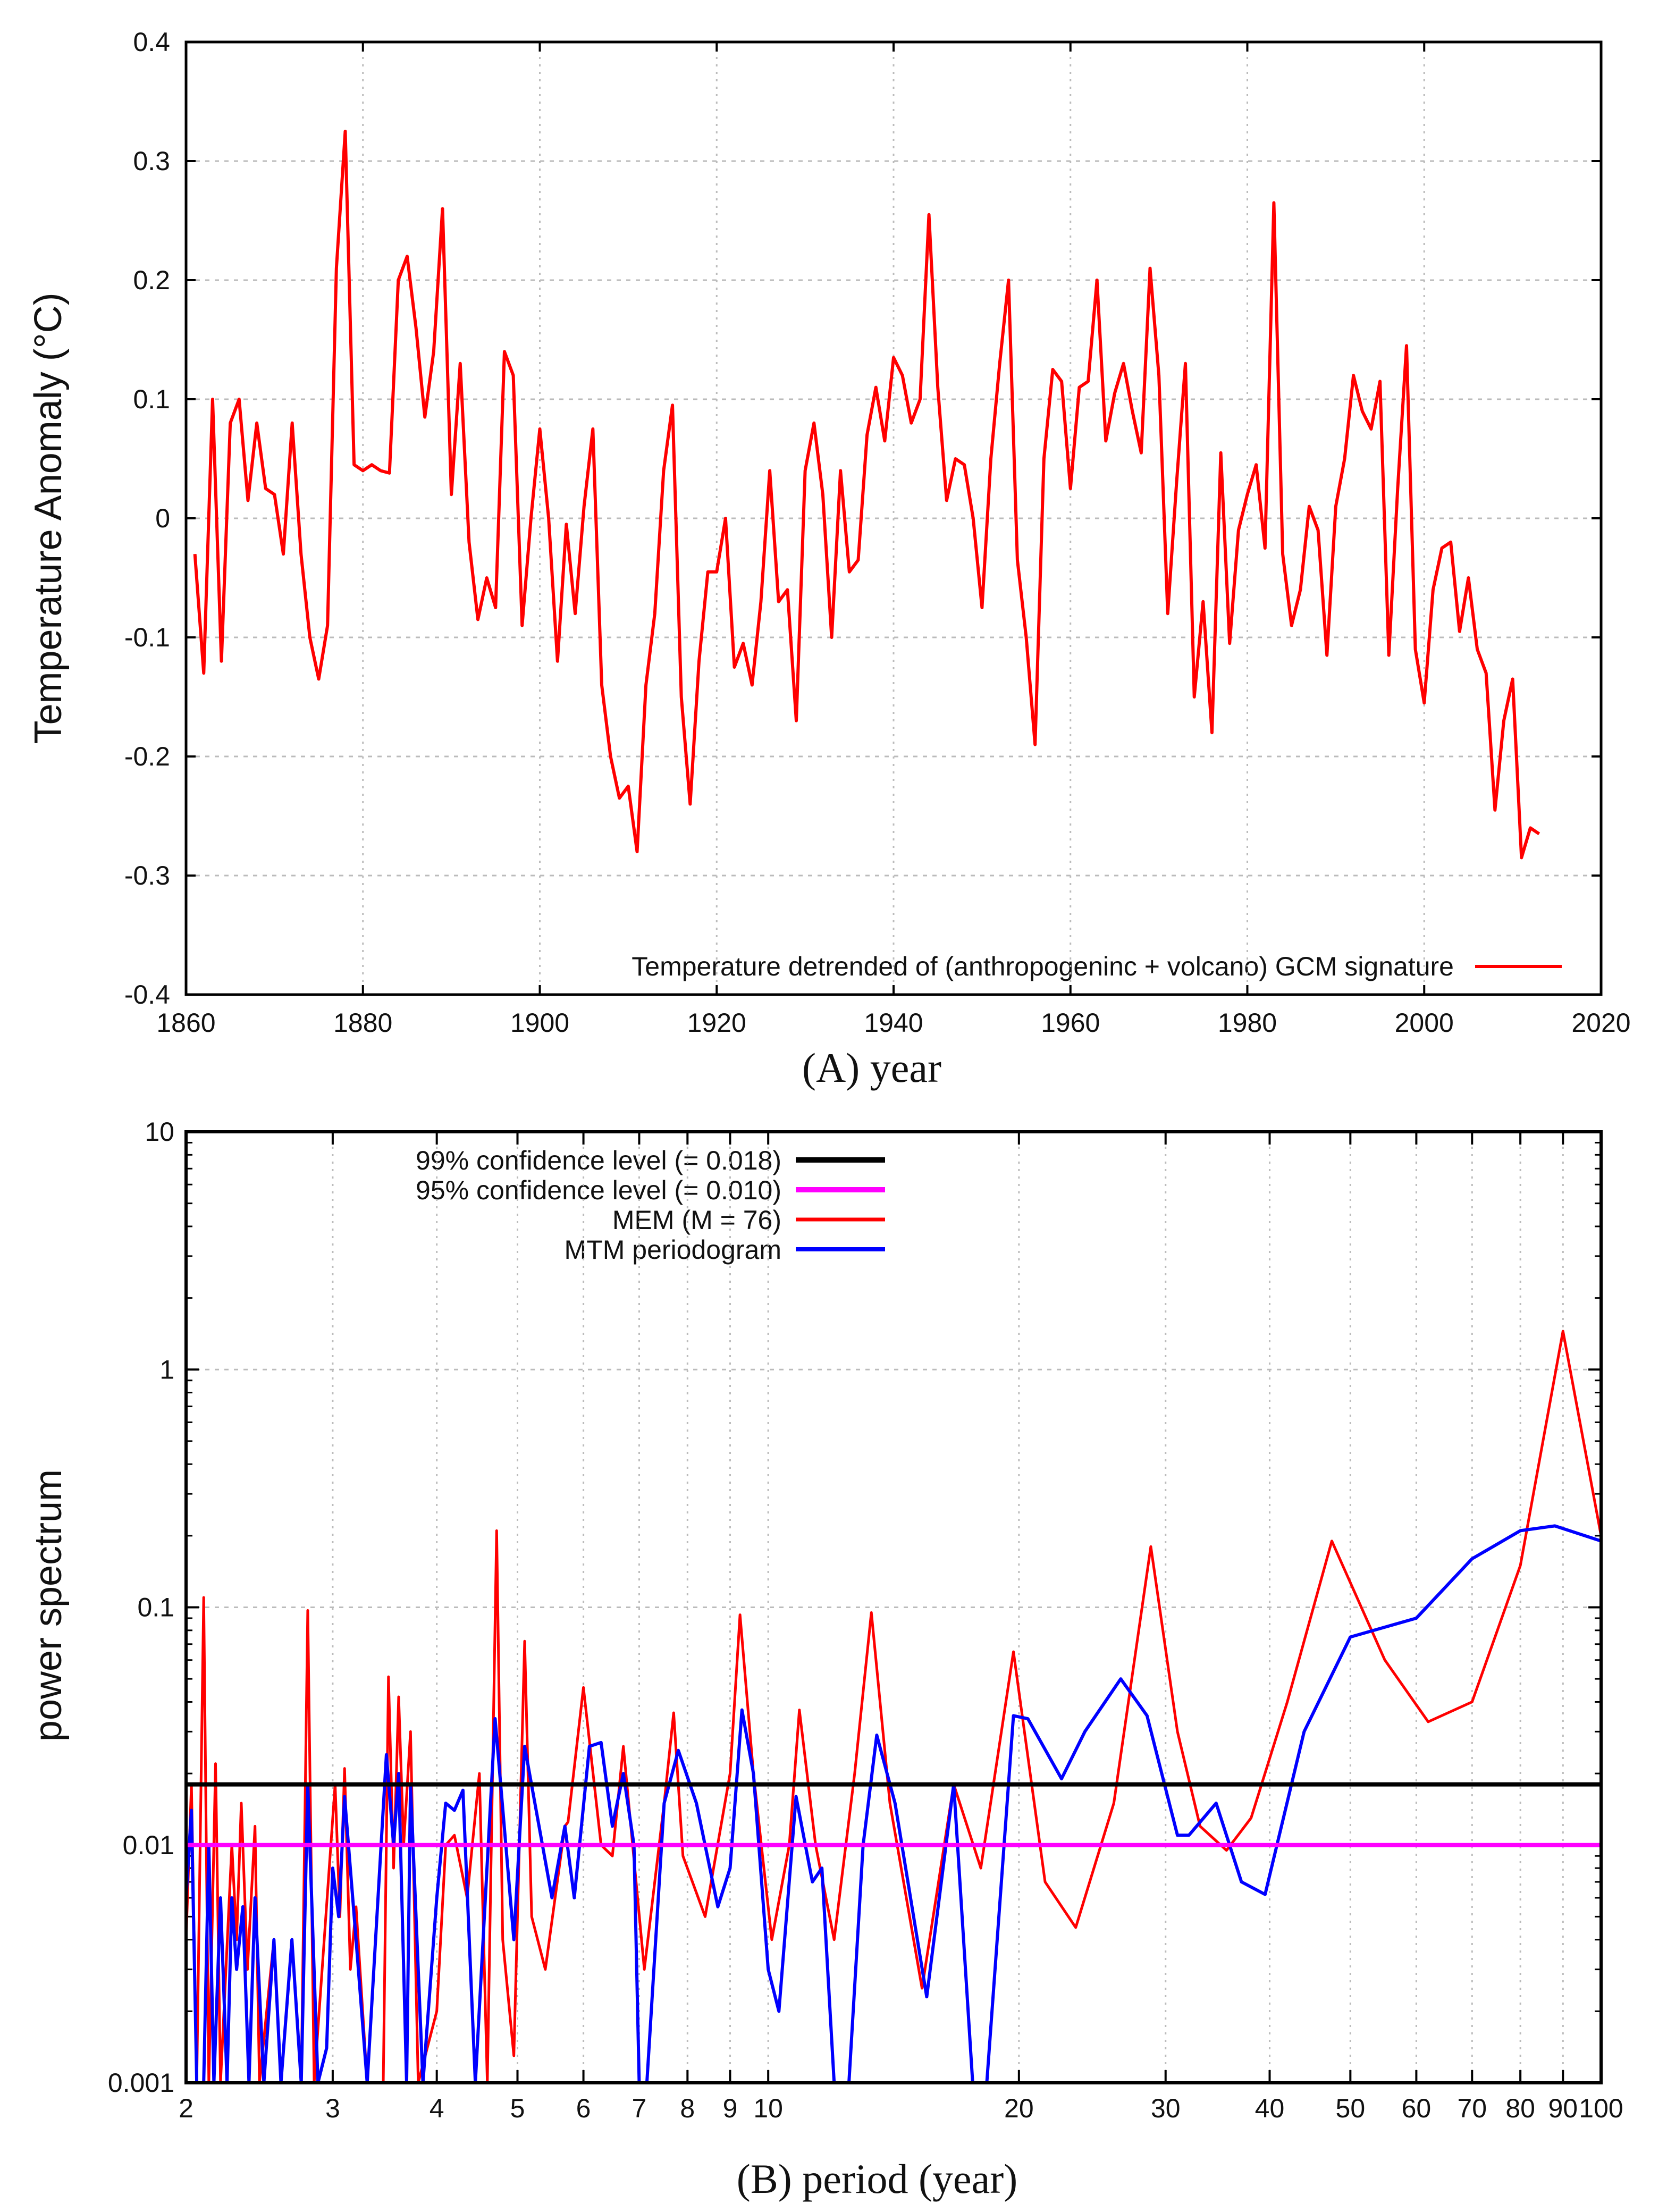 Image resolution: width=1667 pixels, height=2212 pixels. What do you see at coordinates (159, 1132) in the screenshot?
I see `y-tick-label: 10` at bounding box center [159, 1132].